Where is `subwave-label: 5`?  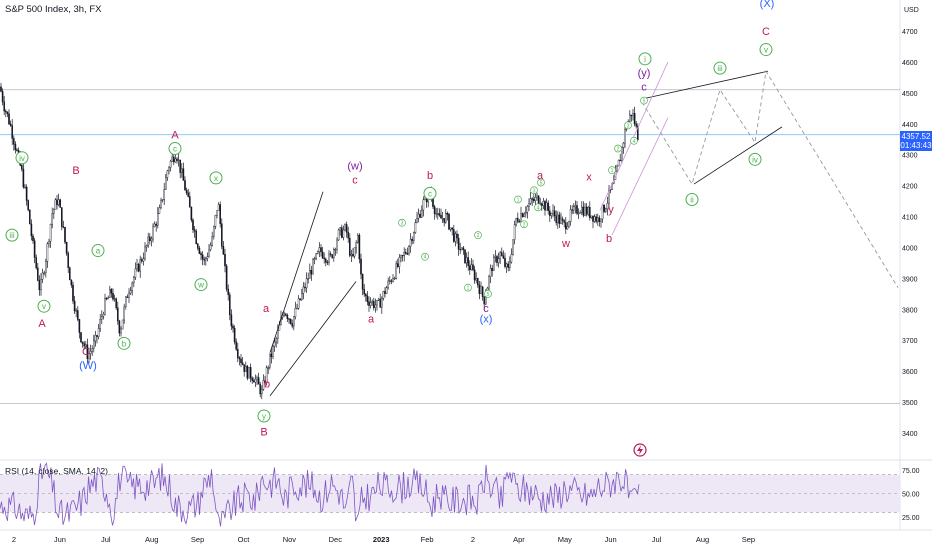 subwave-label: 5 is located at coordinates (488, 295).